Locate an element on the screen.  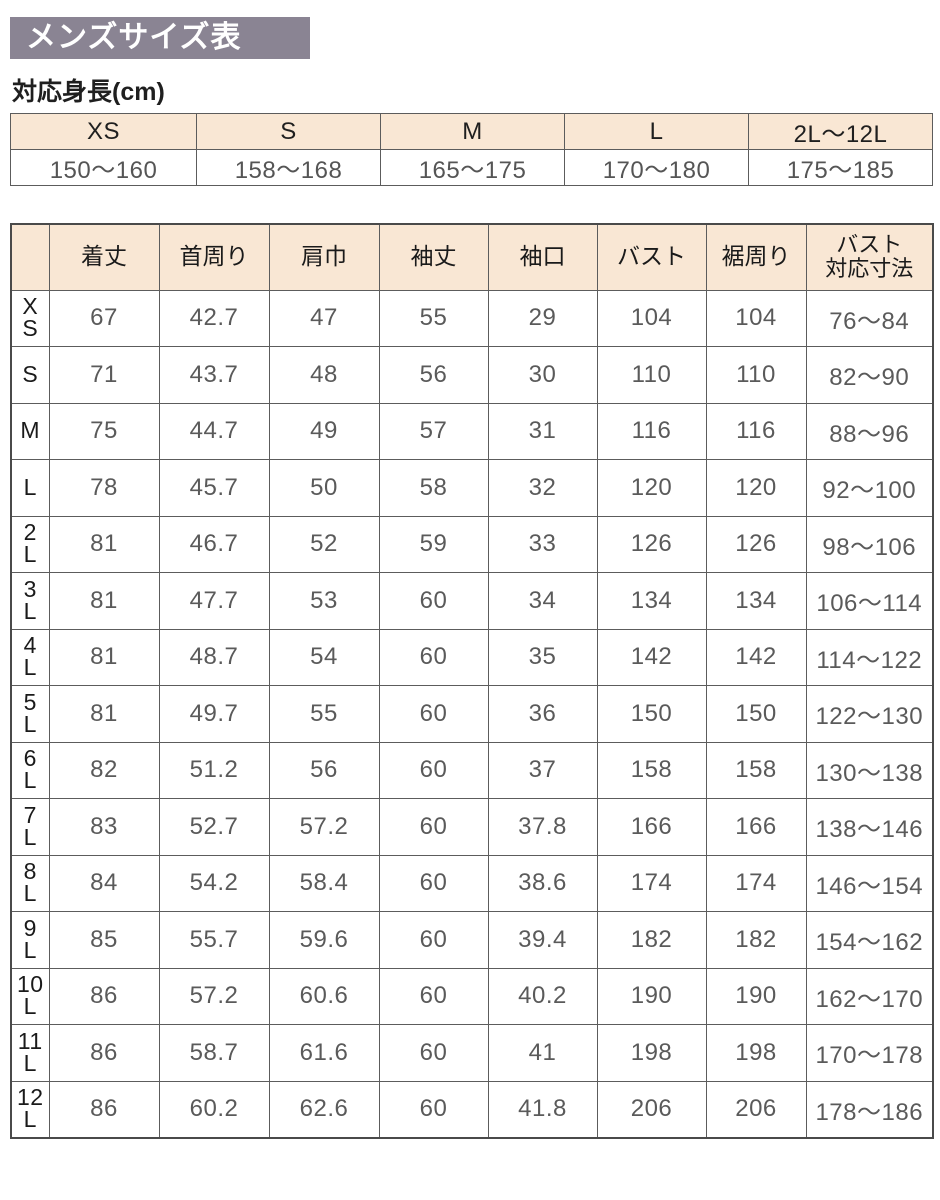
measurement-cell: 52.7 is located at coordinates (214, 827).